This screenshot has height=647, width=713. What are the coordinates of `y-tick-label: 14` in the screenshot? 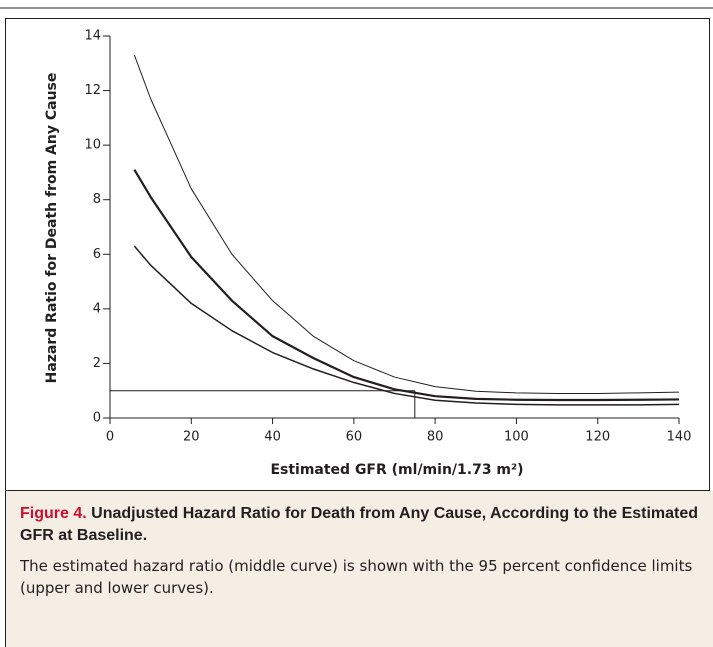 It's located at (92, 36).